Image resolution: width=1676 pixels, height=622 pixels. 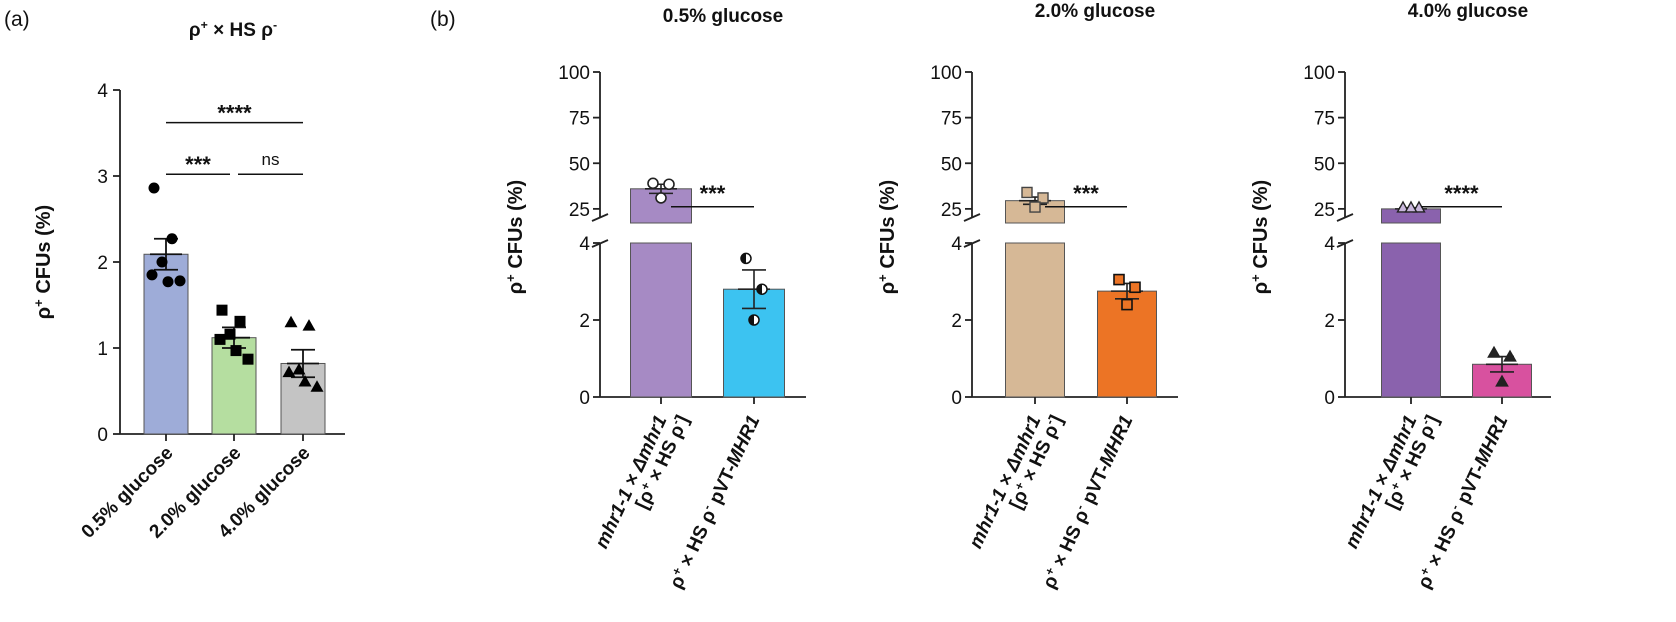 I want to click on panel-label-b: (b), so click(x=443, y=19).